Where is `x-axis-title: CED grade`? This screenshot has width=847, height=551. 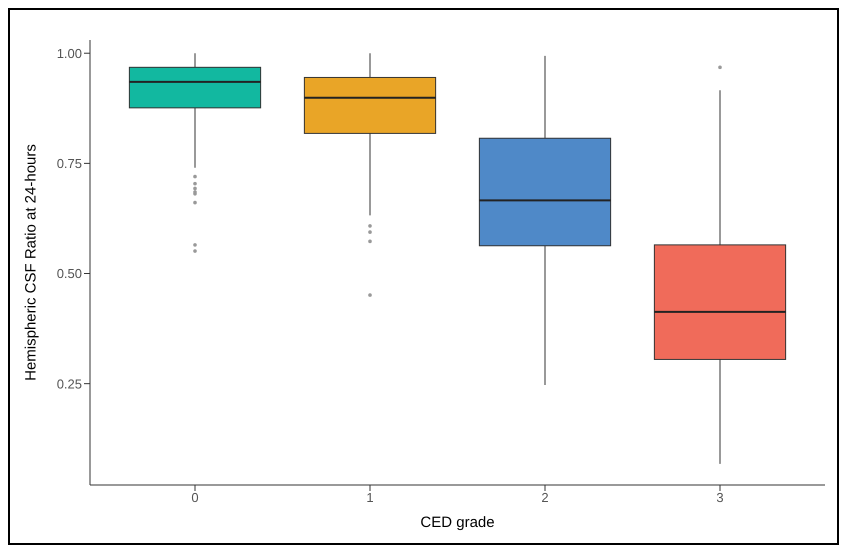
x-axis-title: CED grade is located at coordinates (457, 522).